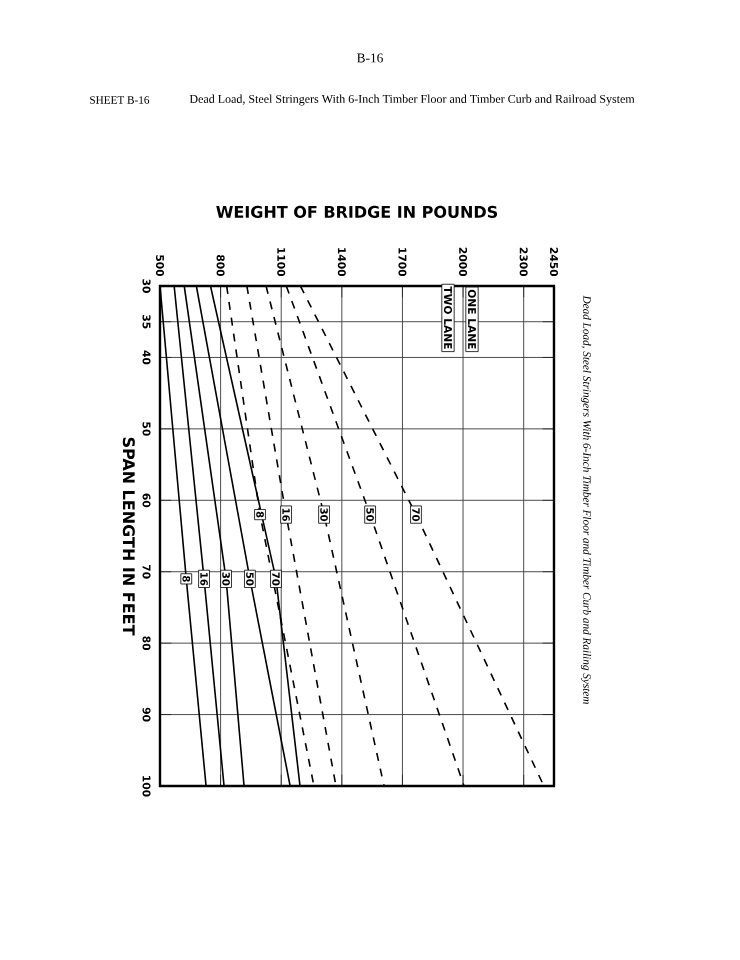 The height and width of the screenshot is (960, 740). What do you see at coordinates (357, 211) in the screenshot?
I see `x-axis-title: WEIGHT OF BRIDGE IN POUNDS` at bounding box center [357, 211].